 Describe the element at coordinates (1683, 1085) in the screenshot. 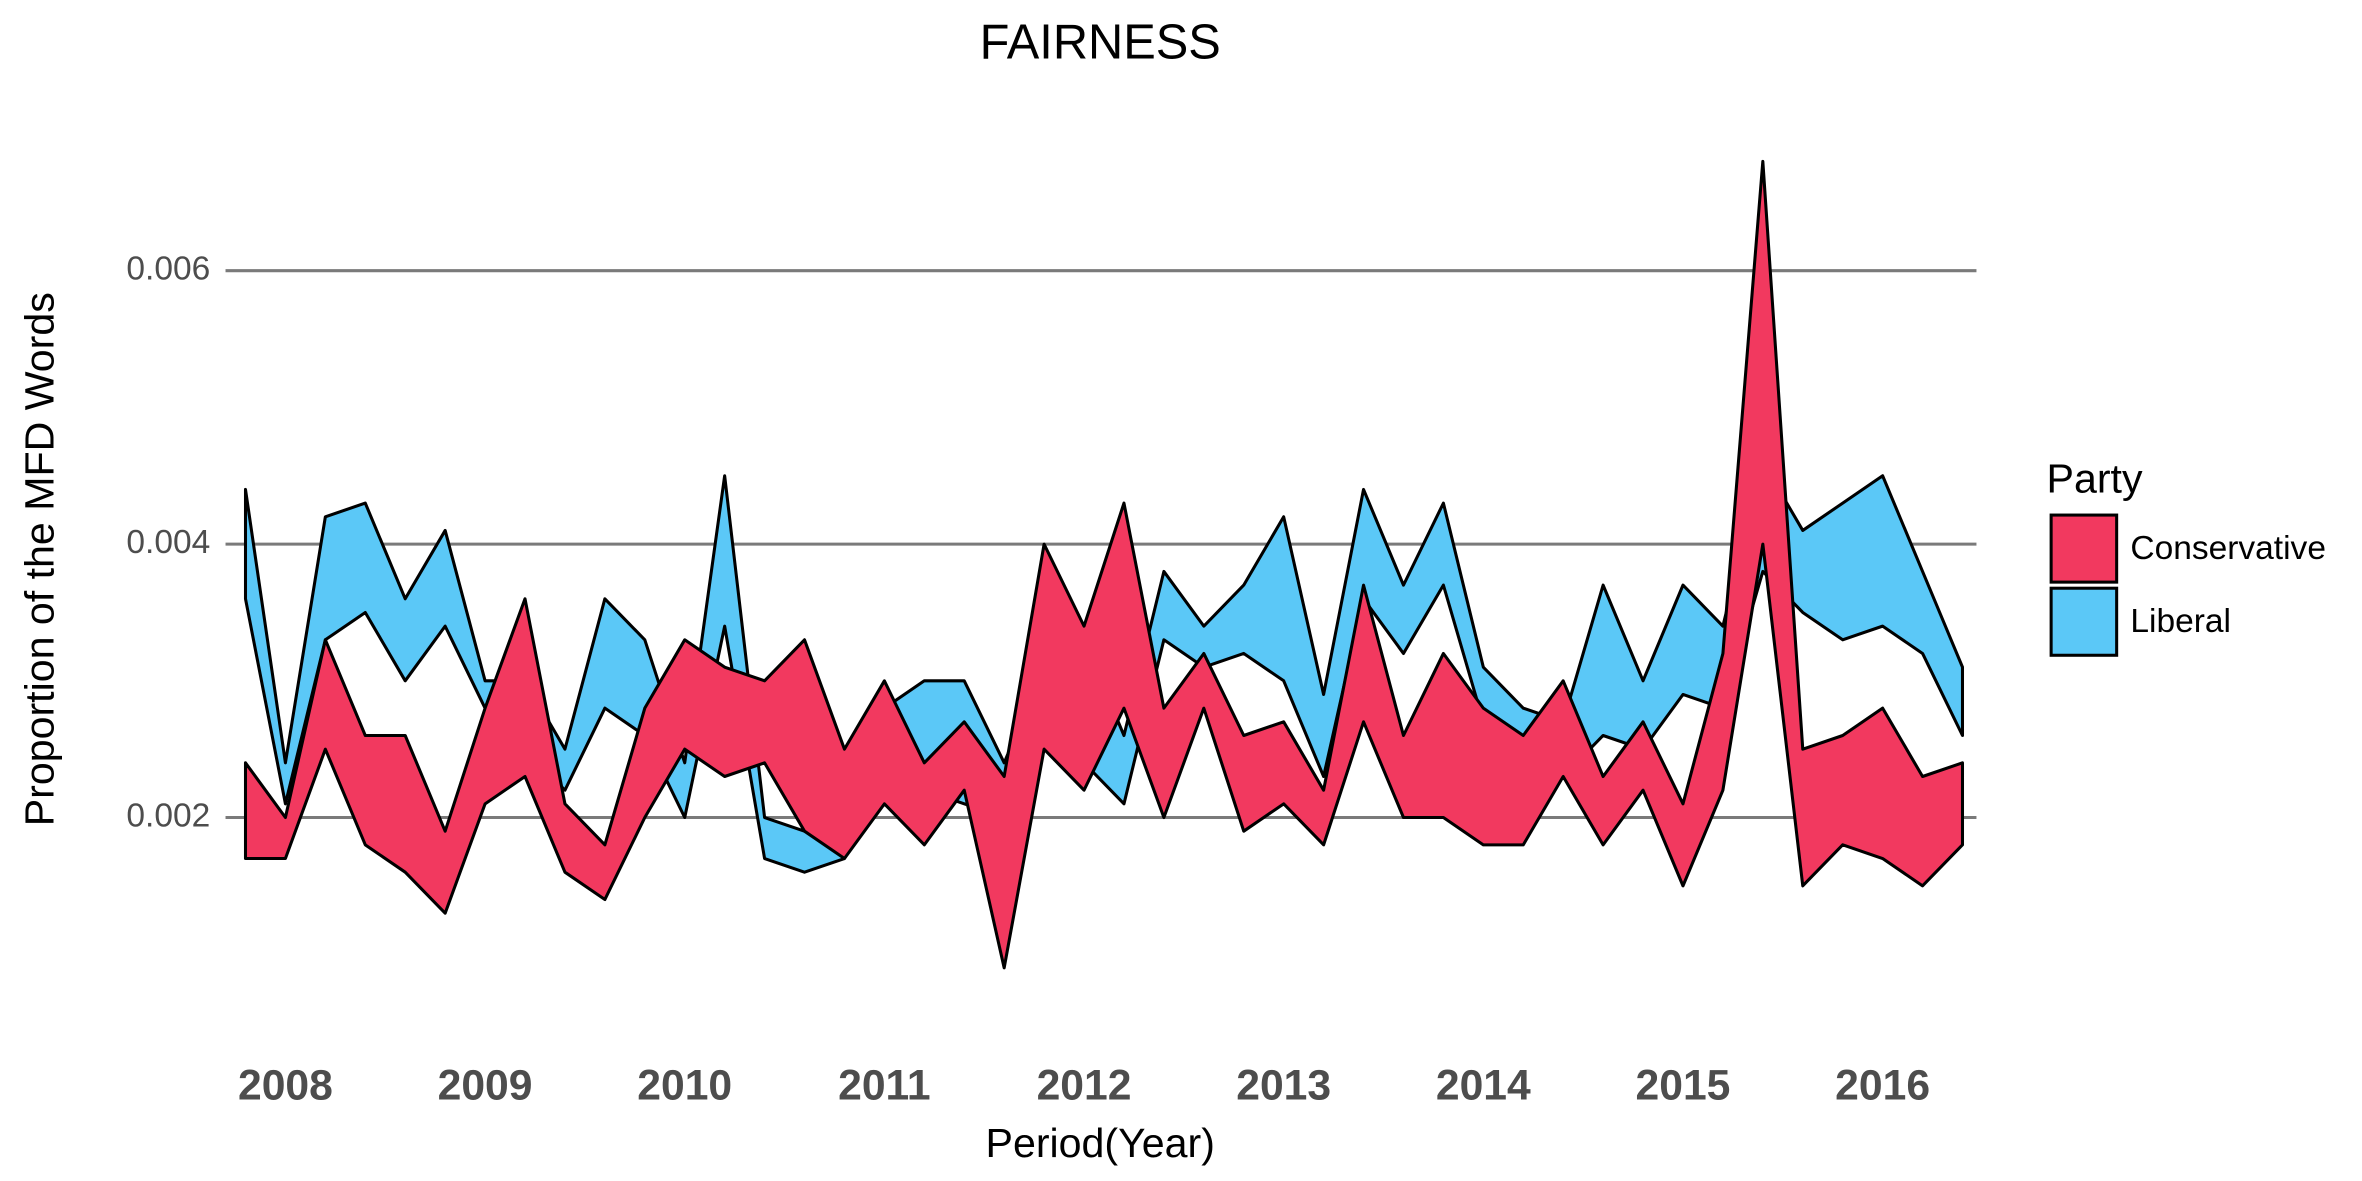

I see `x-tick-label: 2015` at that location.